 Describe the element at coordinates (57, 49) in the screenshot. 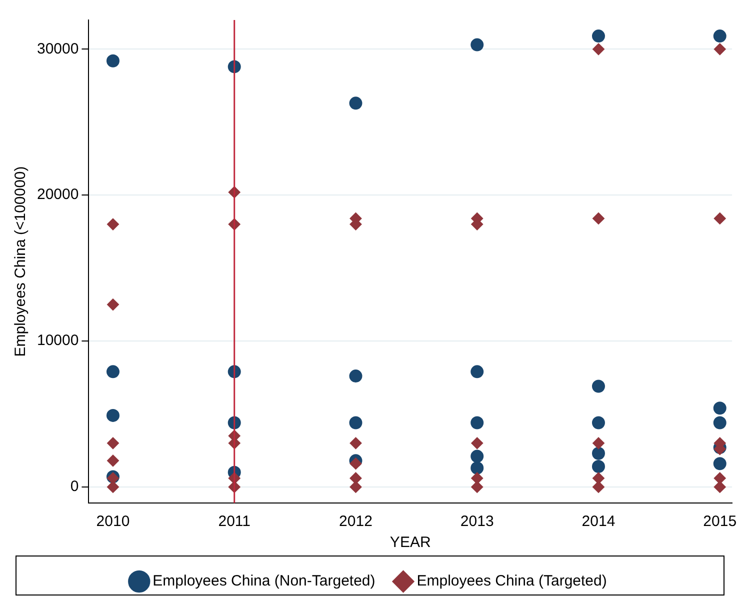

I see `y-tick-label: 30000` at that location.